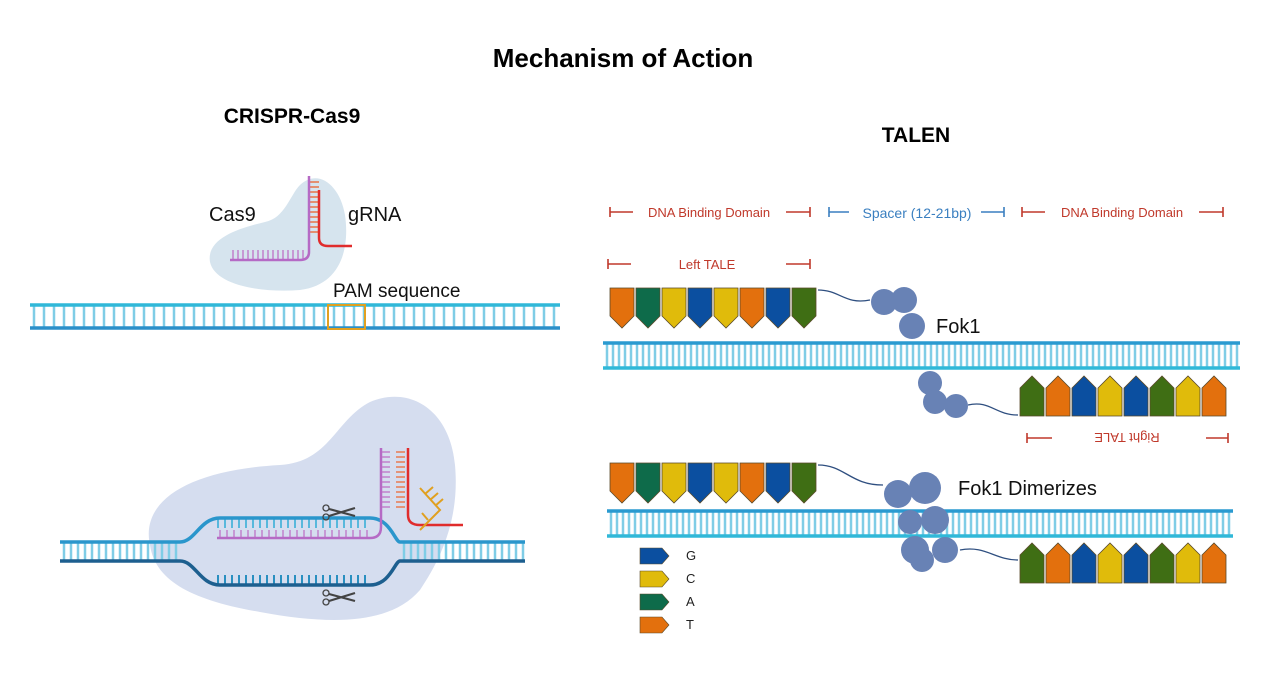 Image resolution: width=1280 pixels, height=691 pixels. I want to click on dna-unwound-bubble, so click(292, 517).